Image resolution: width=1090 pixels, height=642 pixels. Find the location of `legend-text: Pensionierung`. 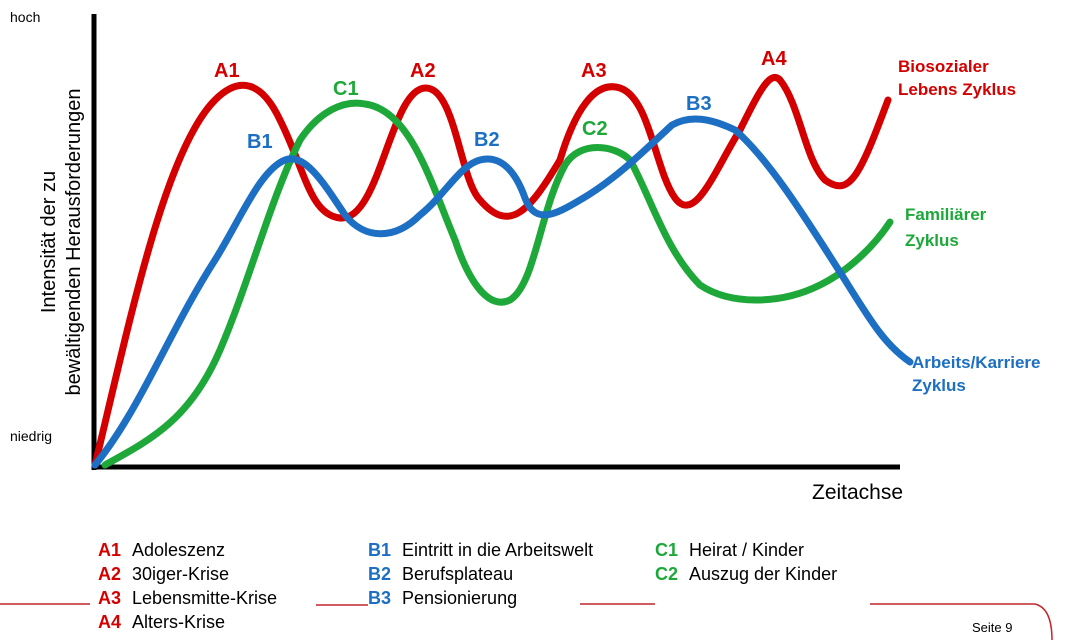

legend-text: Pensionierung is located at coordinates (460, 598).